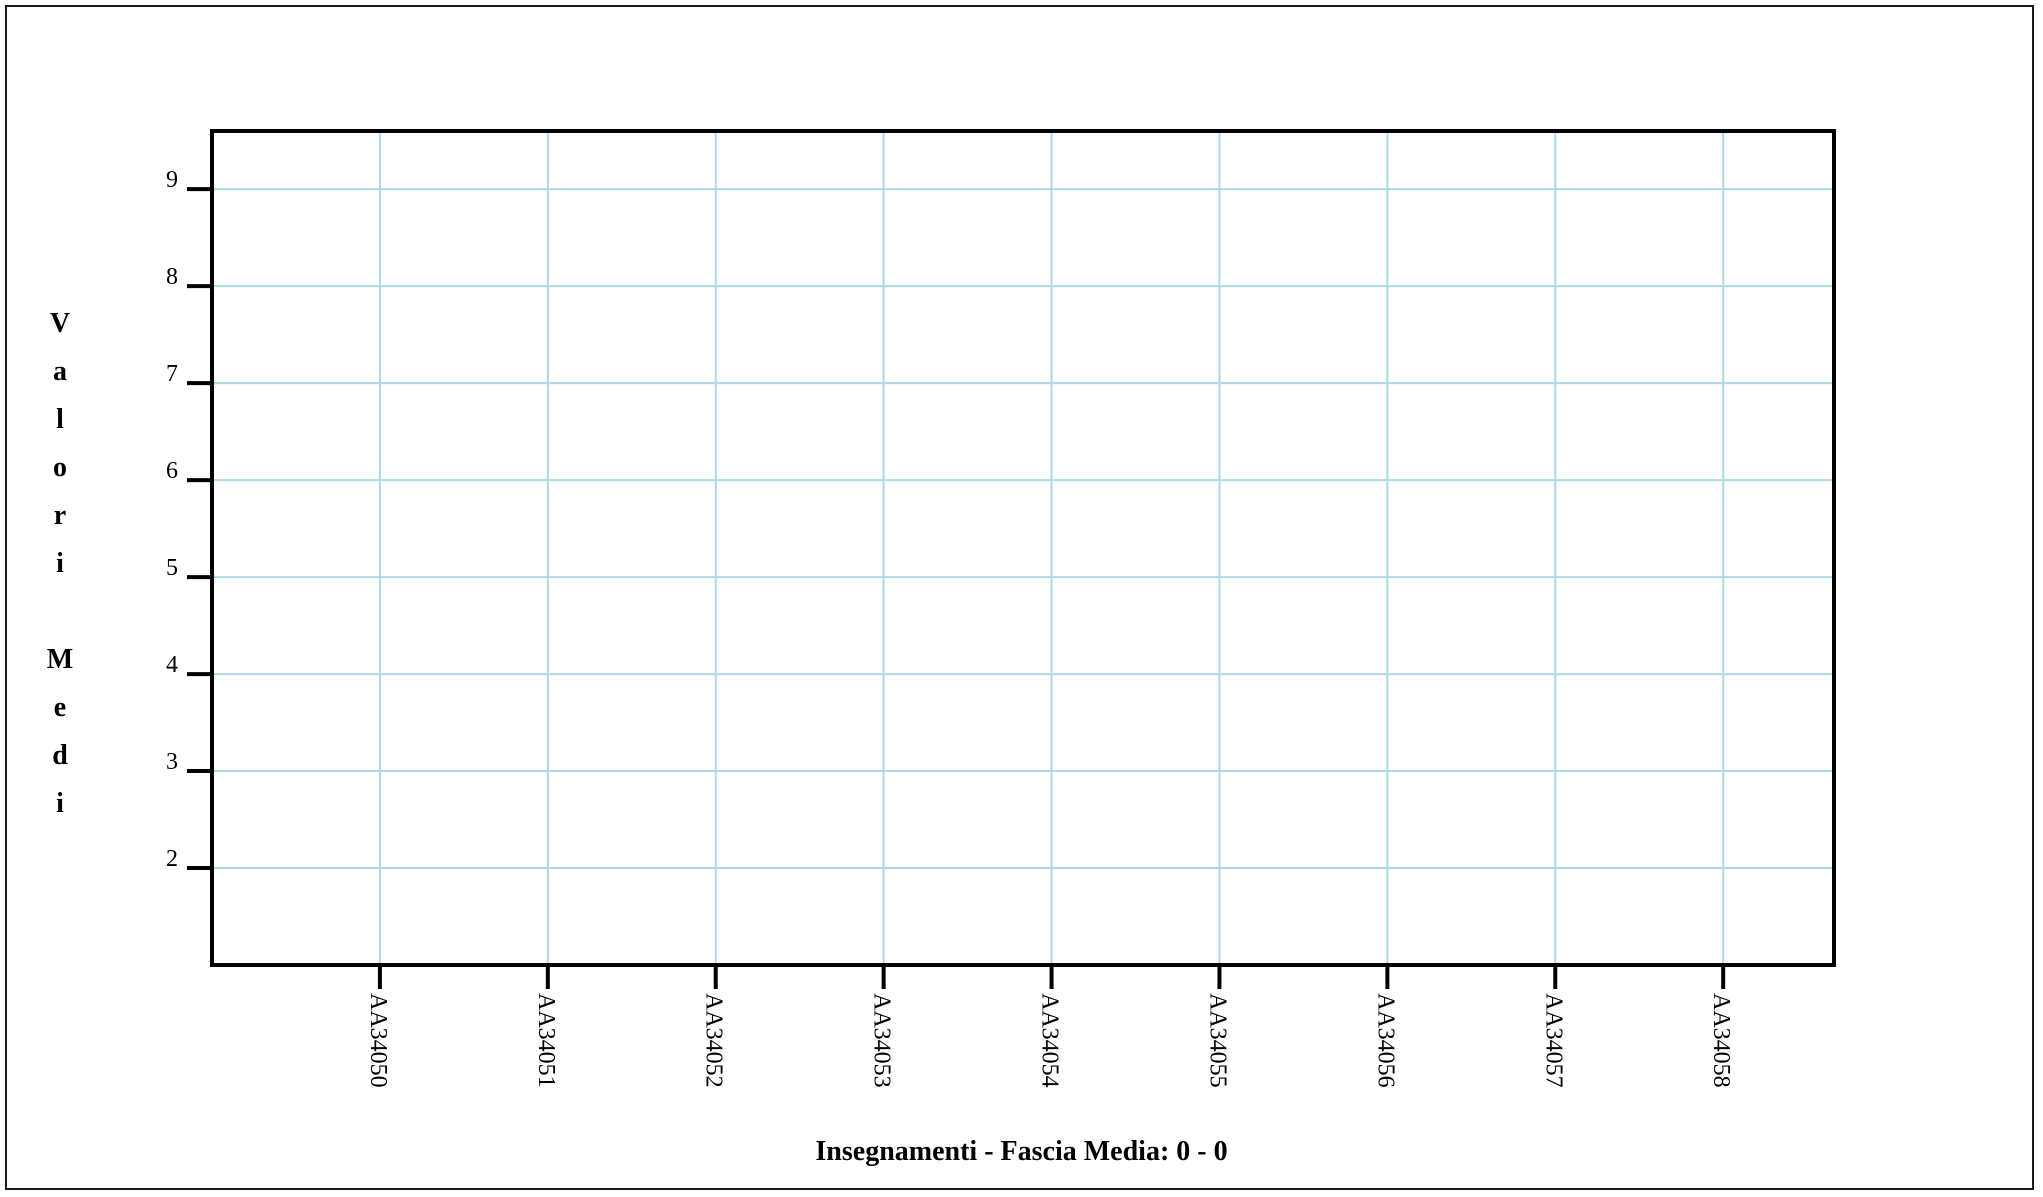 This screenshot has width=2043, height=1197. What do you see at coordinates (1553, 1040) in the screenshot?
I see `x-tick-label-AA34057: AA34057` at bounding box center [1553, 1040].